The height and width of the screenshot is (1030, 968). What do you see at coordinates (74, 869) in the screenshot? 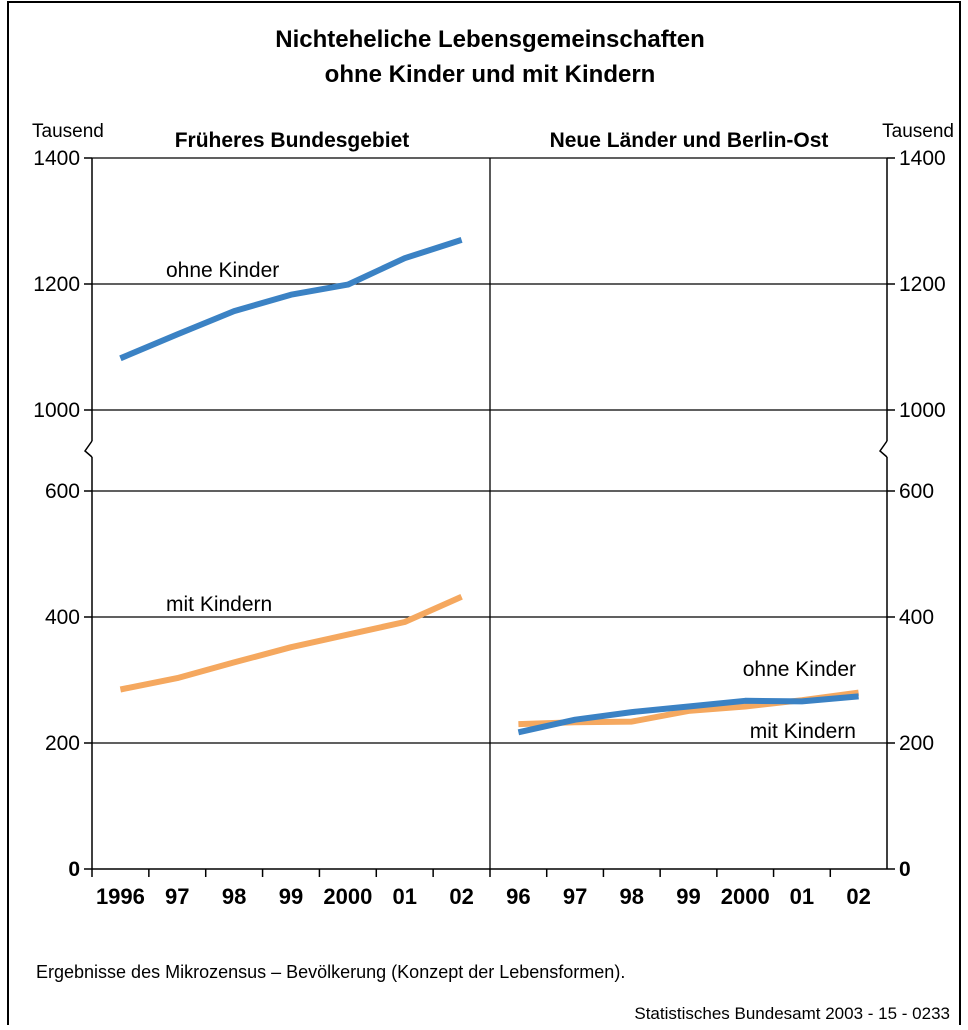
I see `y-tick-label-left-0: 0` at bounding box center [74, 869].